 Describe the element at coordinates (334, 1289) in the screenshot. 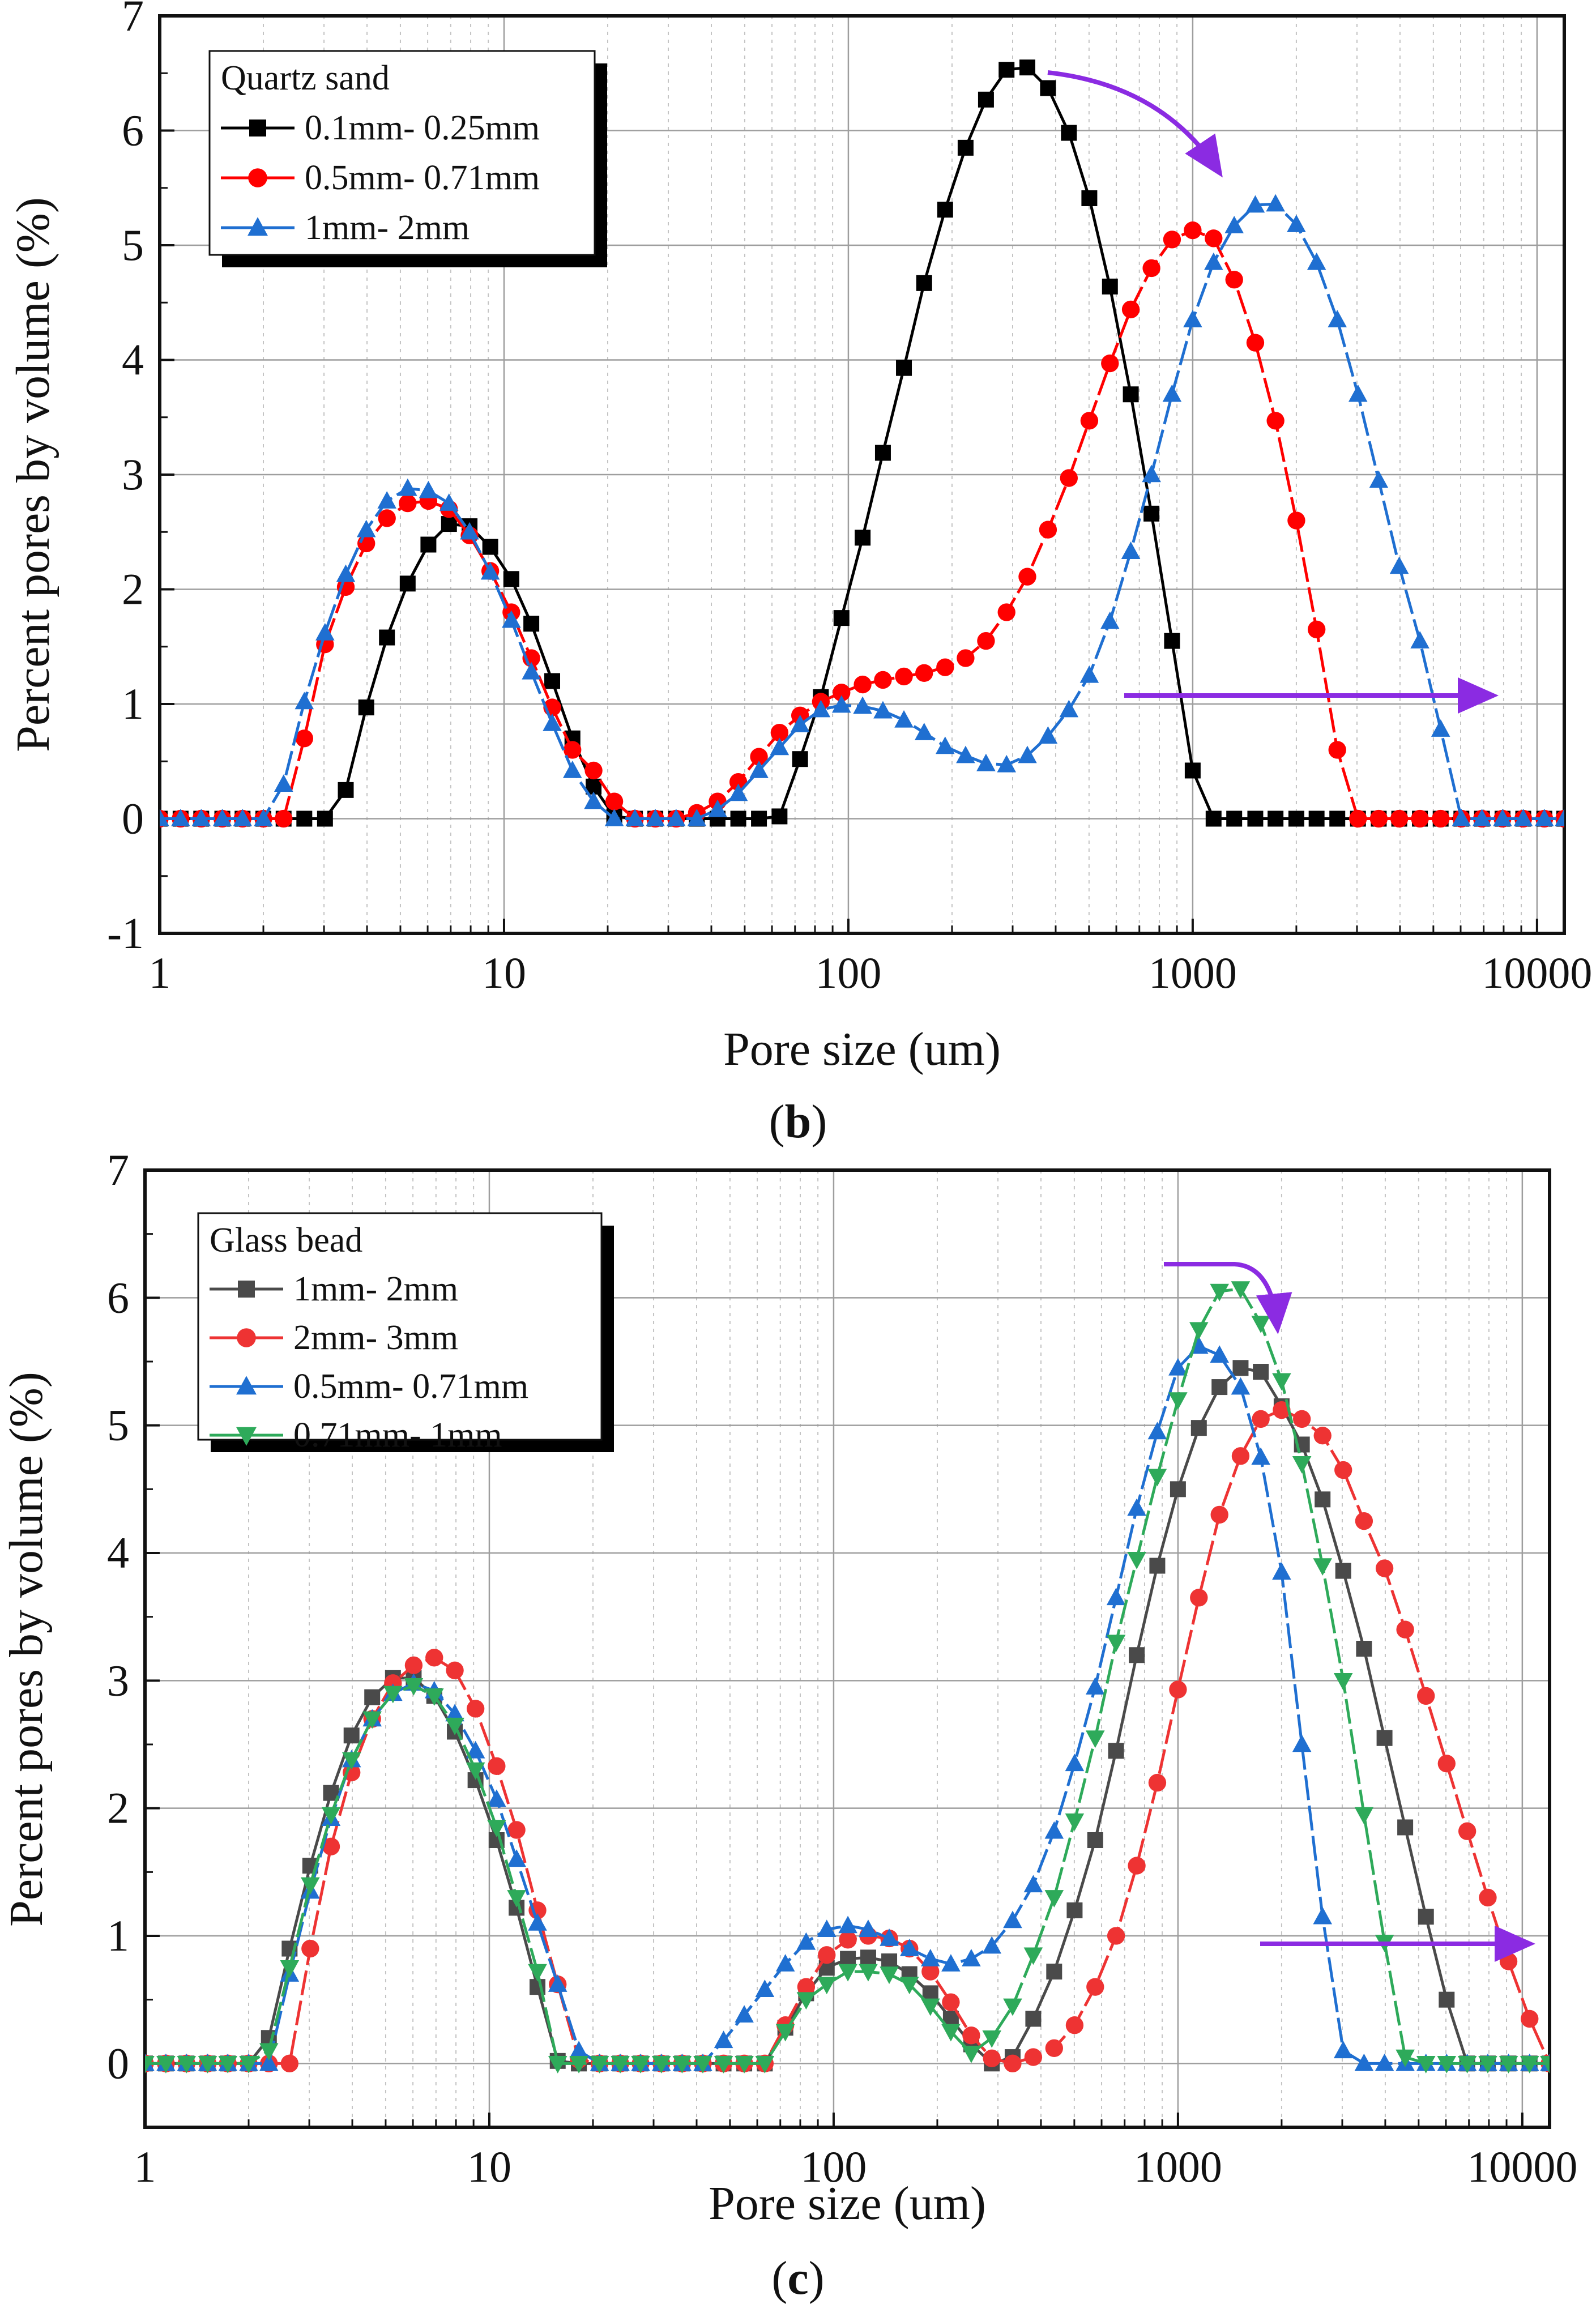

I see `legend-entry: 1mm- 2mm` at that location.